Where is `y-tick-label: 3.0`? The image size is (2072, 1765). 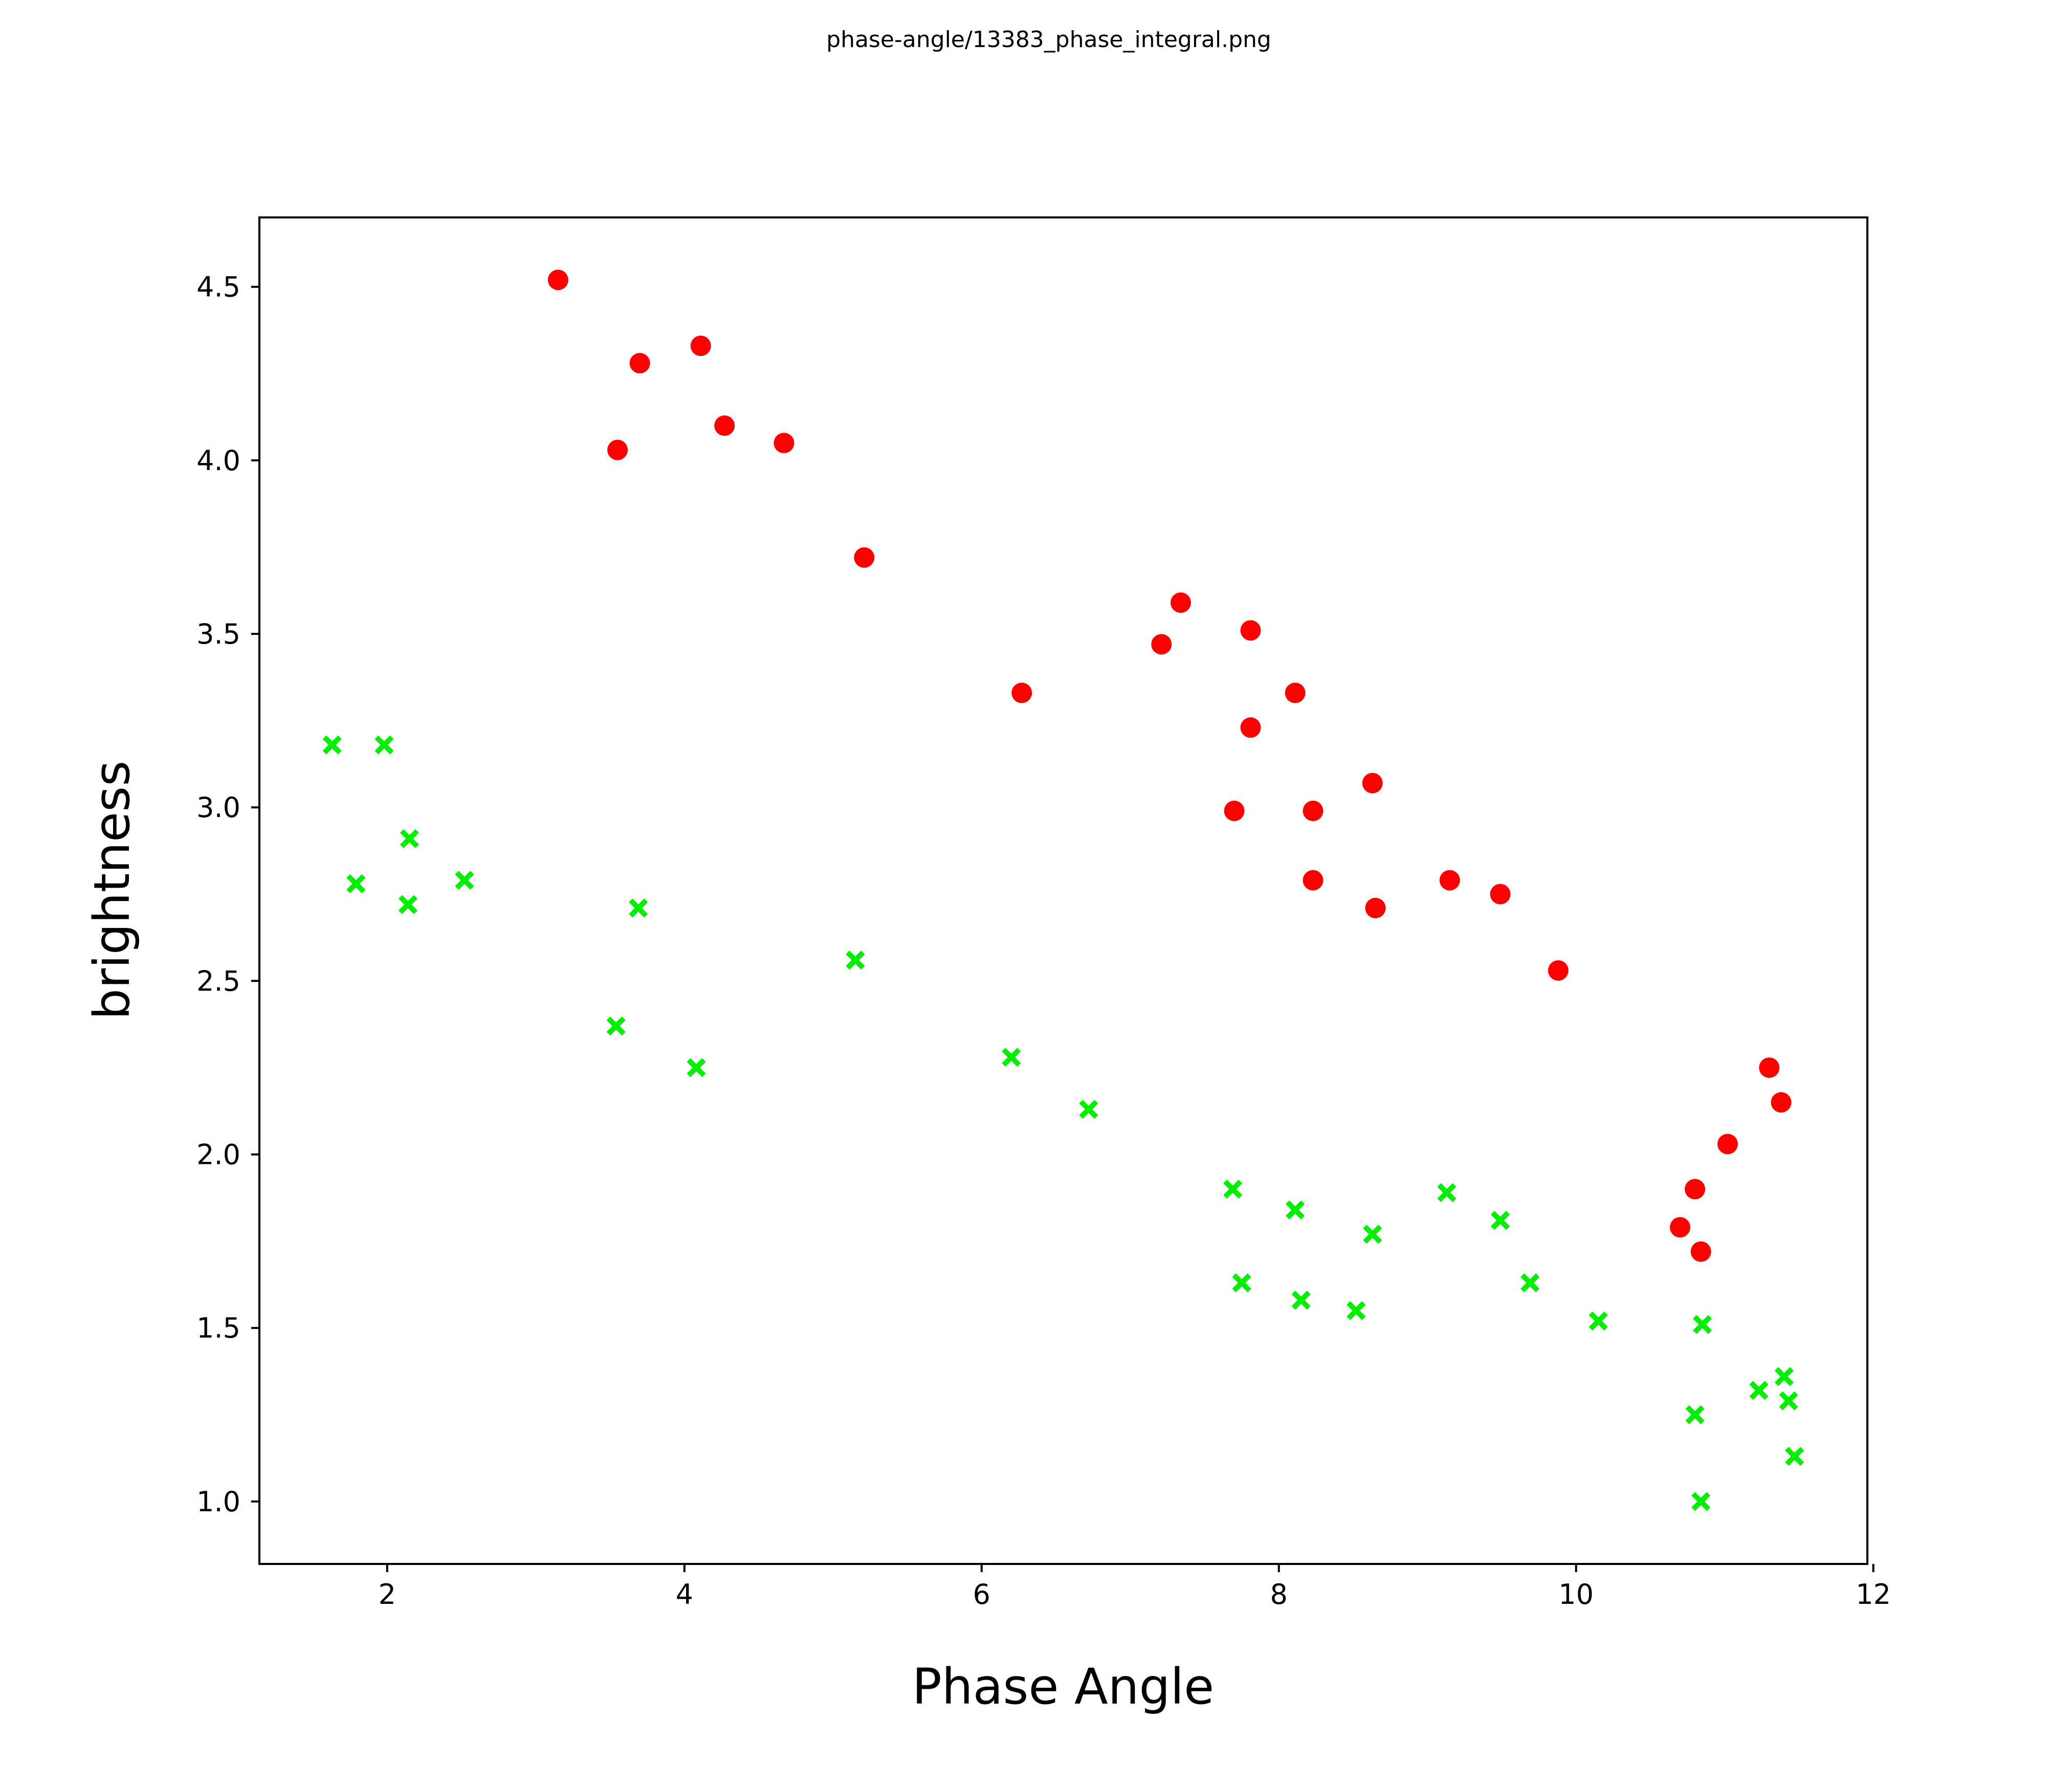 y-tick-label: 3.0 is located at coordinates (218, 807).